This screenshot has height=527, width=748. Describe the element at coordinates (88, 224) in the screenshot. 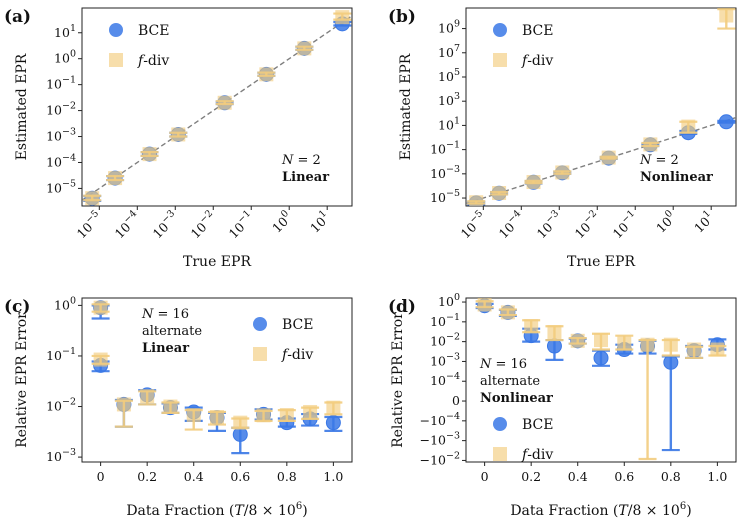

I see `x-tick-label: 10−5` at that location.